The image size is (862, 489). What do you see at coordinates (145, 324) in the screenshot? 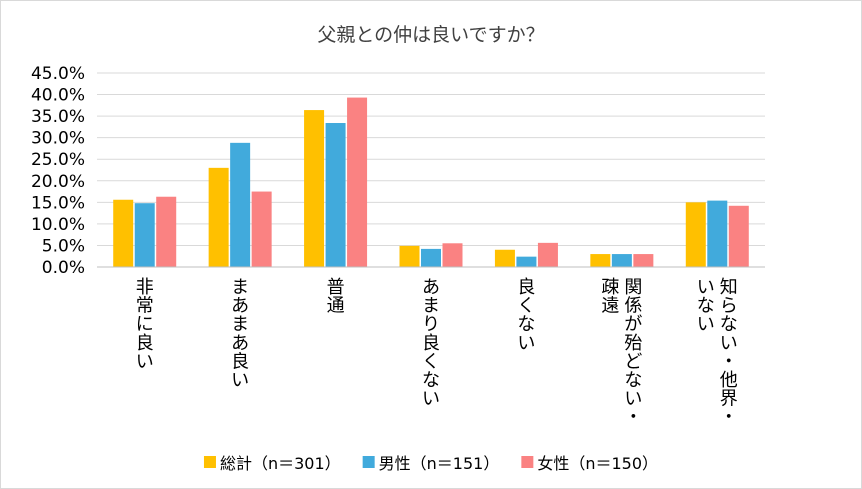
I see `category-label-char: に` at bounding box center [145, 324].